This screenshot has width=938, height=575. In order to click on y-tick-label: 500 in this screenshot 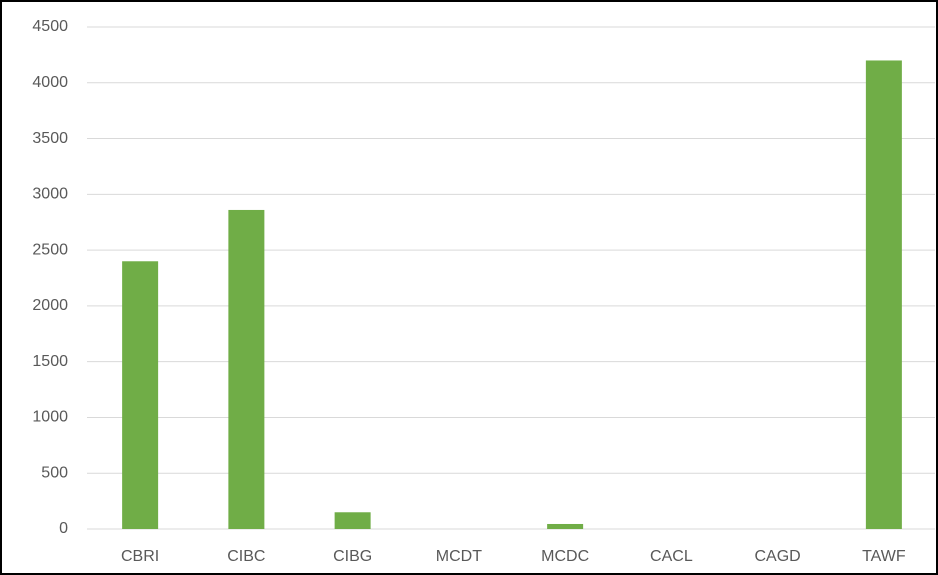, I will do `click(54, 472)`.